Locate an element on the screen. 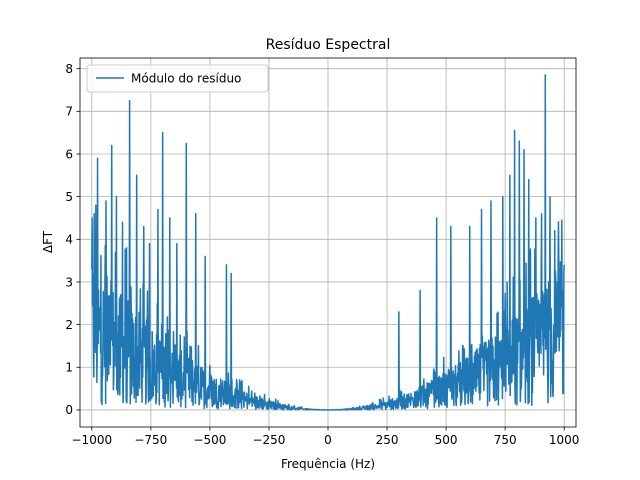  chart-title: Resíduo Espectral is located at coordinates (328, 45).